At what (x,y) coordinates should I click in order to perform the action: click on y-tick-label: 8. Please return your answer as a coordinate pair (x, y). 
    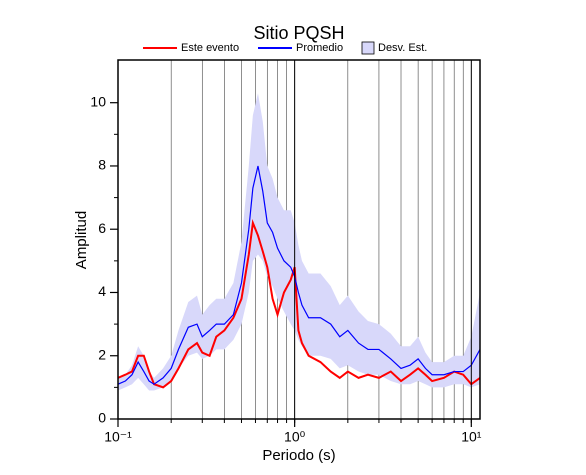
    Looking at the image, I should click on (102, 165).